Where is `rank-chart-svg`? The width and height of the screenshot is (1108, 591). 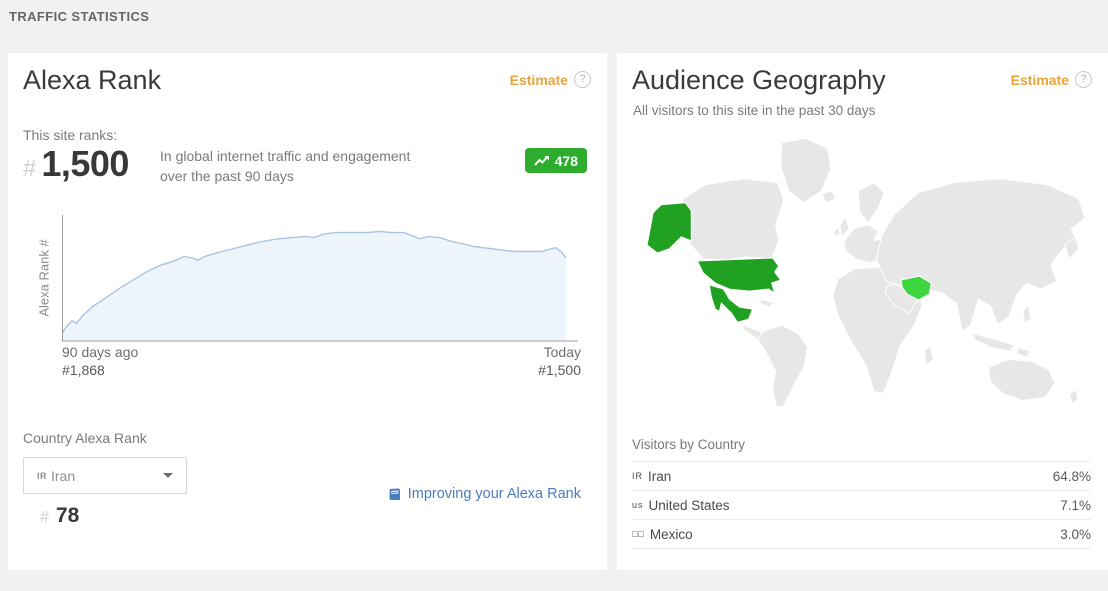
rank-chart-svg is located at coordinates (319, 278).